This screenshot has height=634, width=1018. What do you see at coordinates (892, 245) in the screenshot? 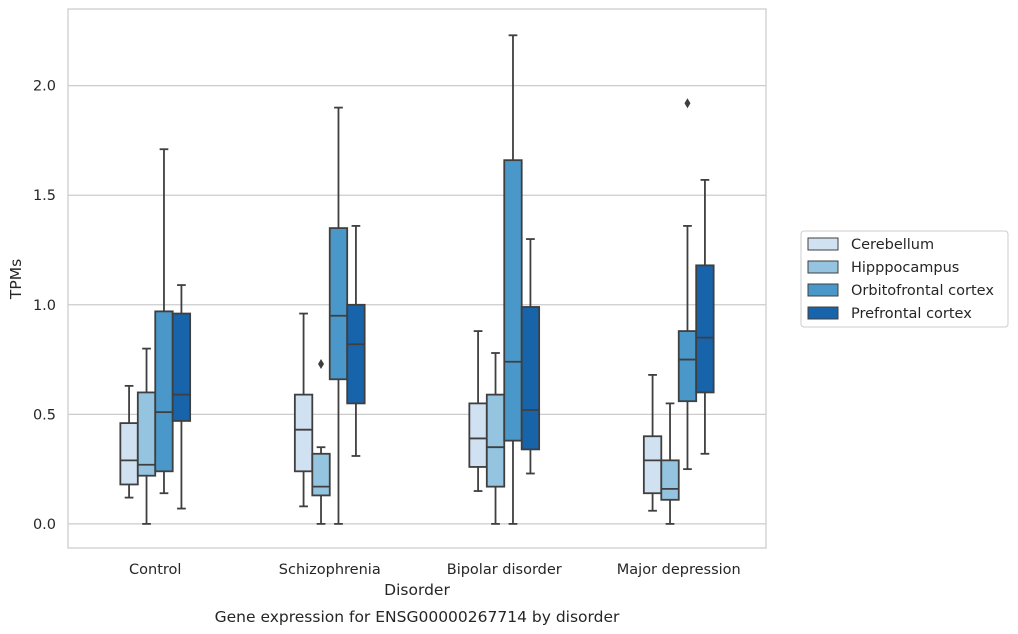
I see `legend-label: Cerebellum` at bounding box center [892, 245].